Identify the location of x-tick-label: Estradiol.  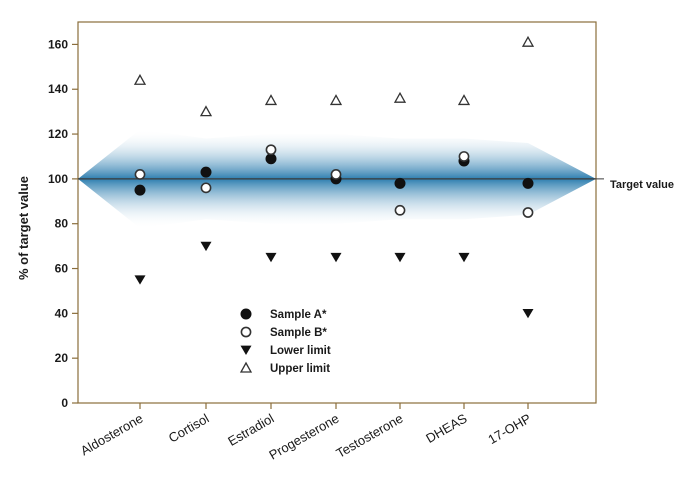
(250, 430).